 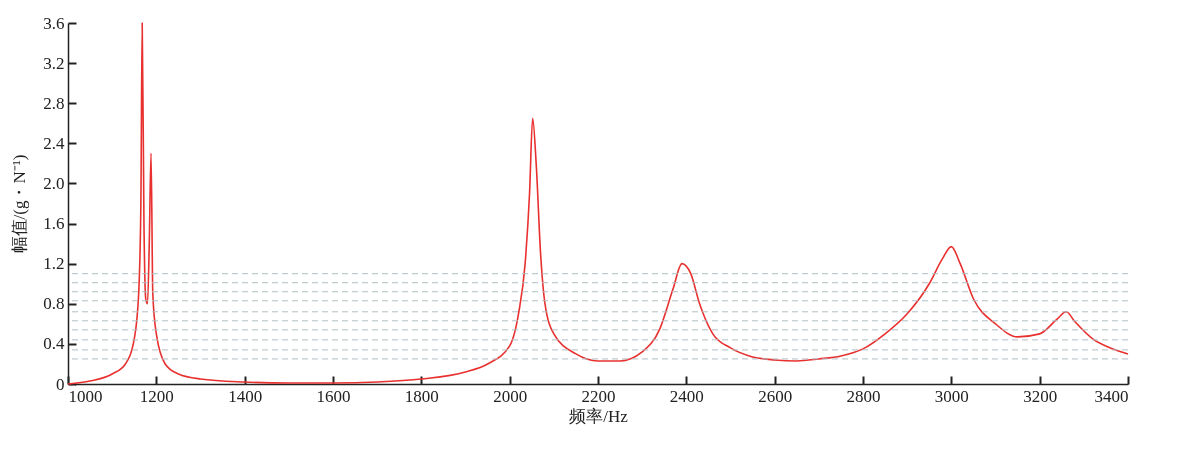 What do you see at coordinates (686, 396) in the screenshot?
I see `x-tick-label: 2400` at bounding box center [686, 396].